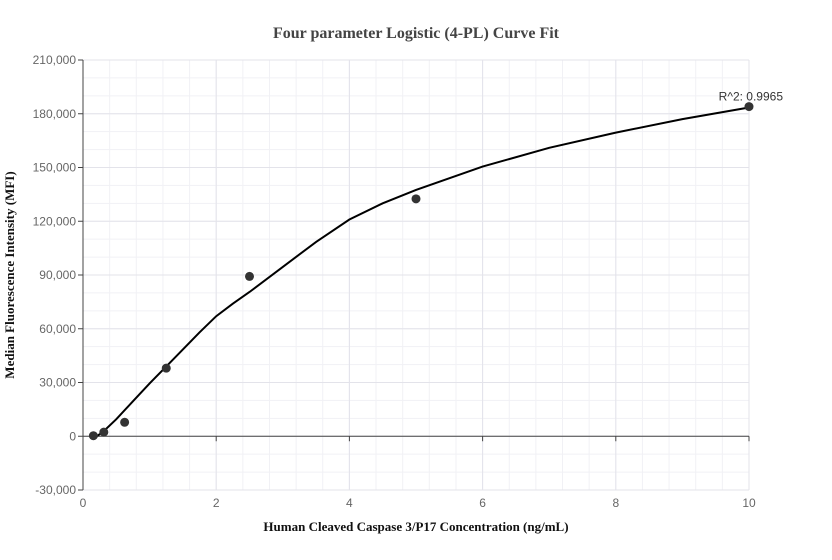 This screenshot has width=832, height=560. I want to click on y-tick-label: 90,000, so click(57, 275).